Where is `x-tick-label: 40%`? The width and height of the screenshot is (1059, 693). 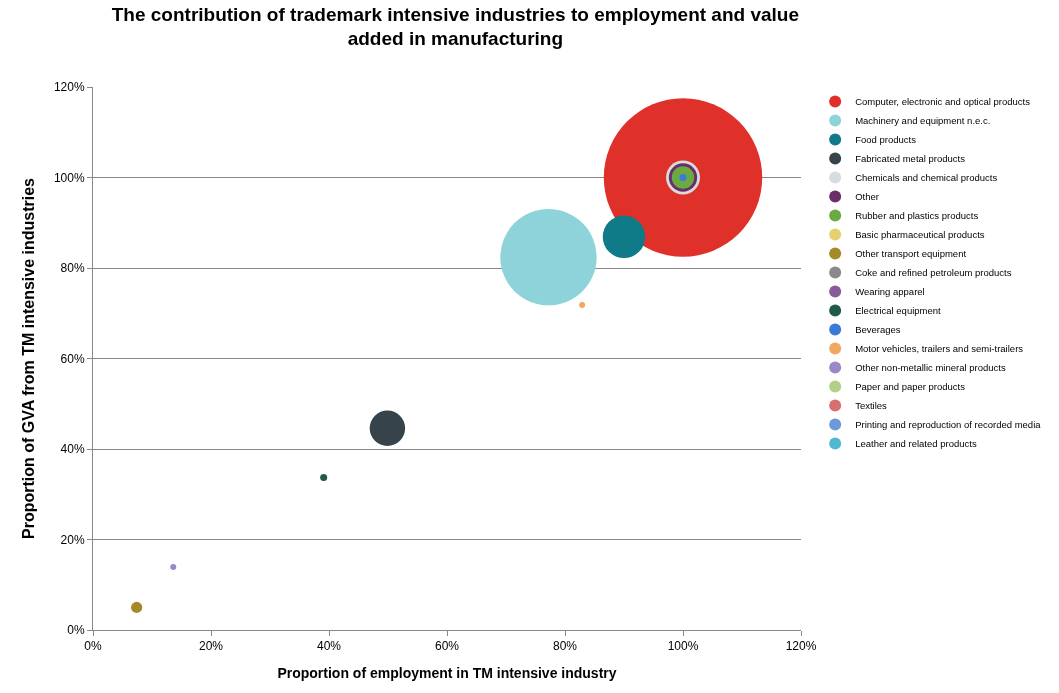 x-tick-label: 40% is located at coordinates (329, 646).